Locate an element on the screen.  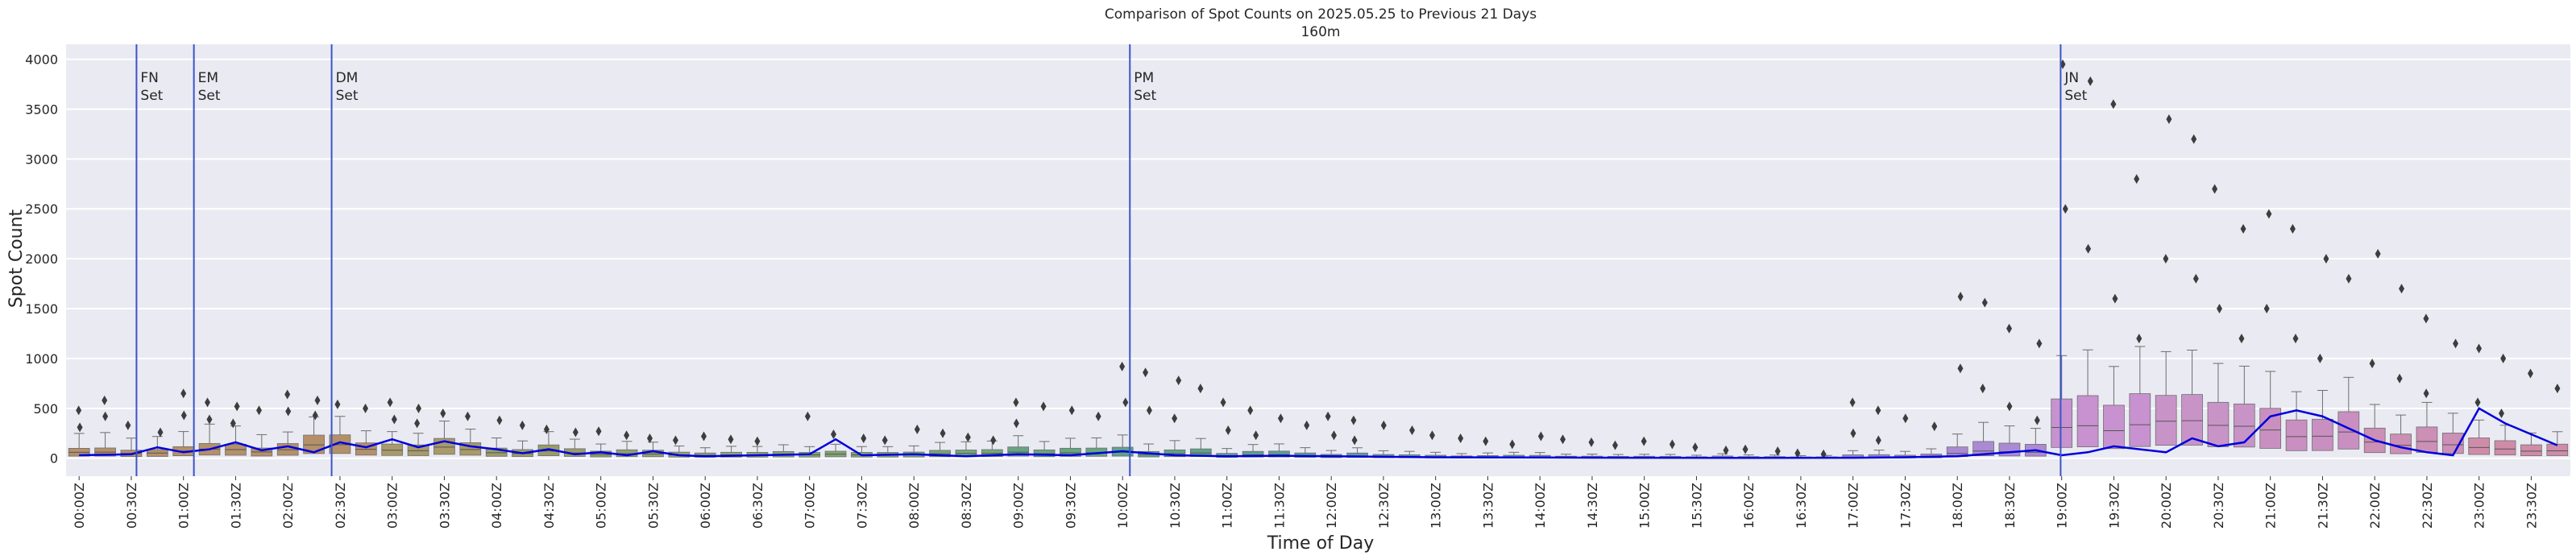
current-day-series is located at coordinates (1318, 433).